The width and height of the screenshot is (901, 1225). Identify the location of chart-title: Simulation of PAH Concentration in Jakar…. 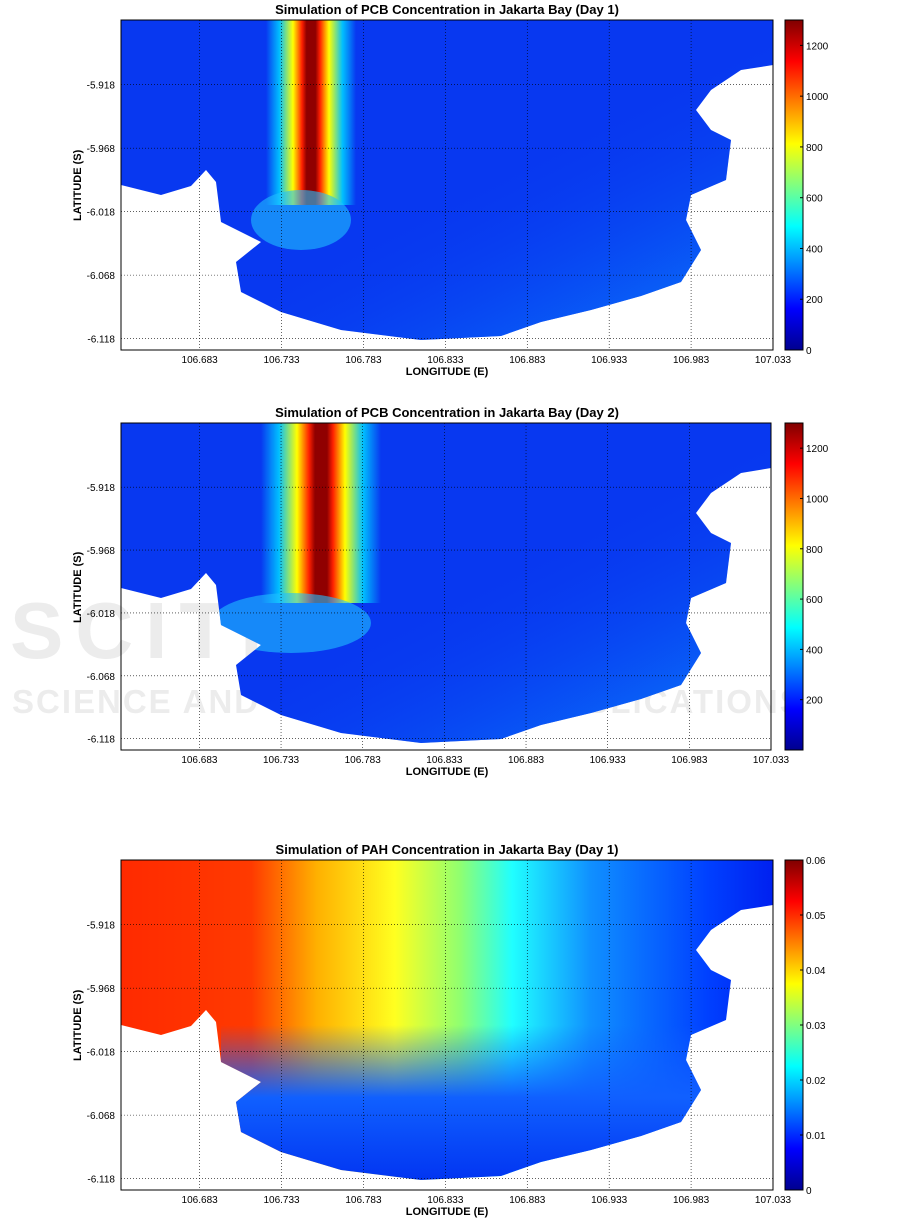
(447, 849).